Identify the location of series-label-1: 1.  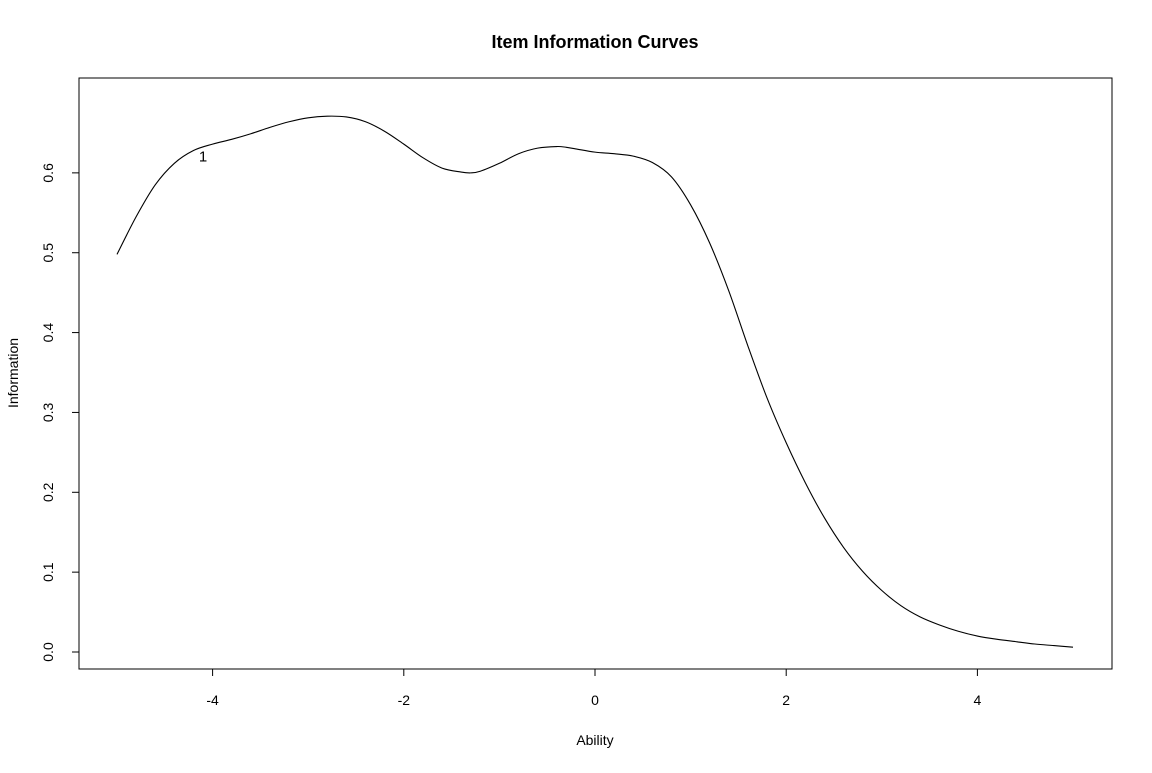
(203, 156).